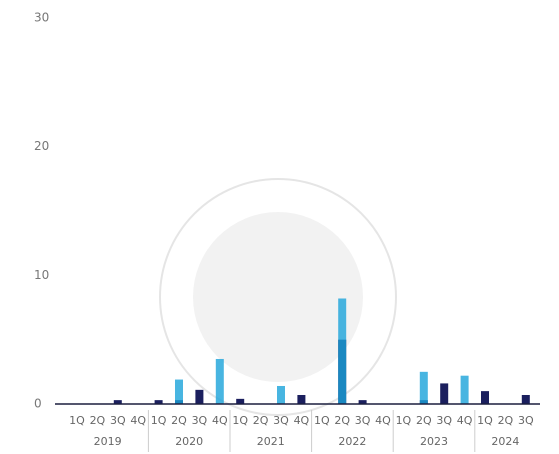  What do you see at coordinates (108, 441) in the screenshot?
I see `year-label: 2019` at bounding box center [108, 441].